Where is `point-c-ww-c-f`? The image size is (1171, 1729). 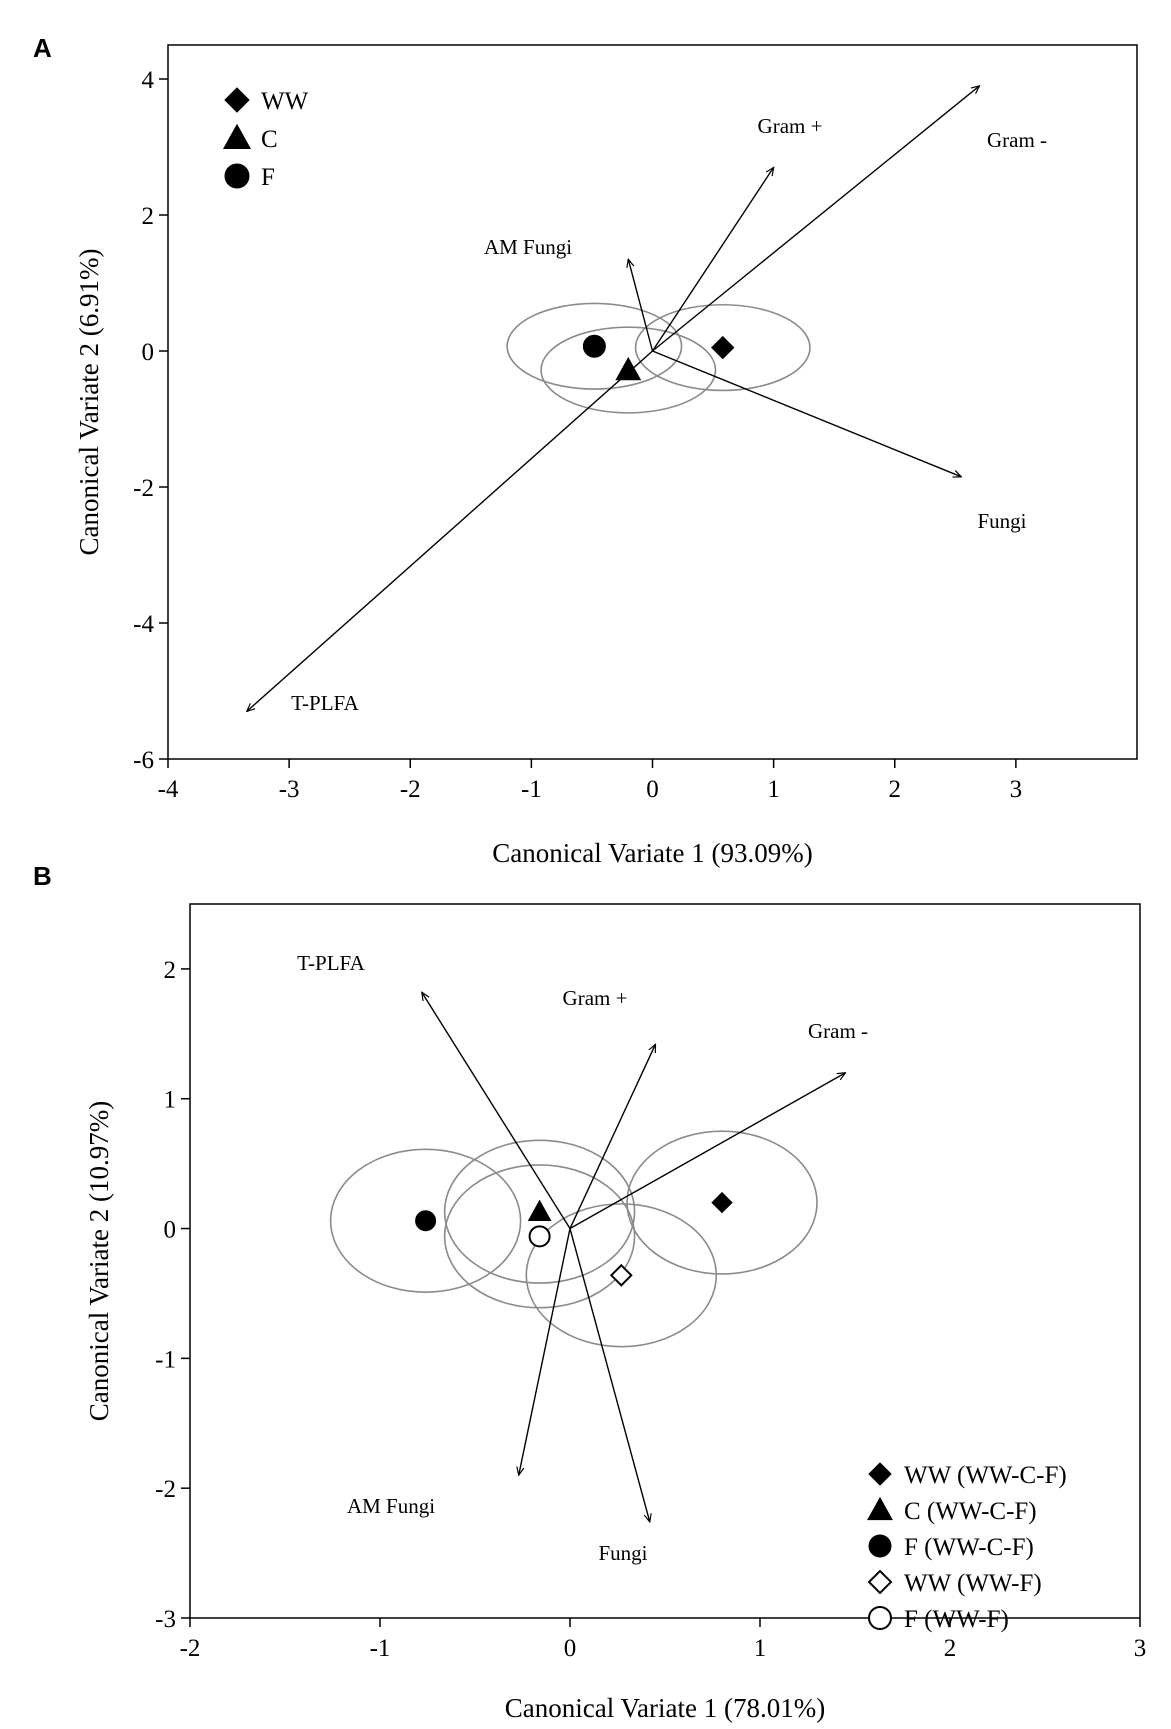 point-c-ww-c-f is located at coordinates (539, 1210).